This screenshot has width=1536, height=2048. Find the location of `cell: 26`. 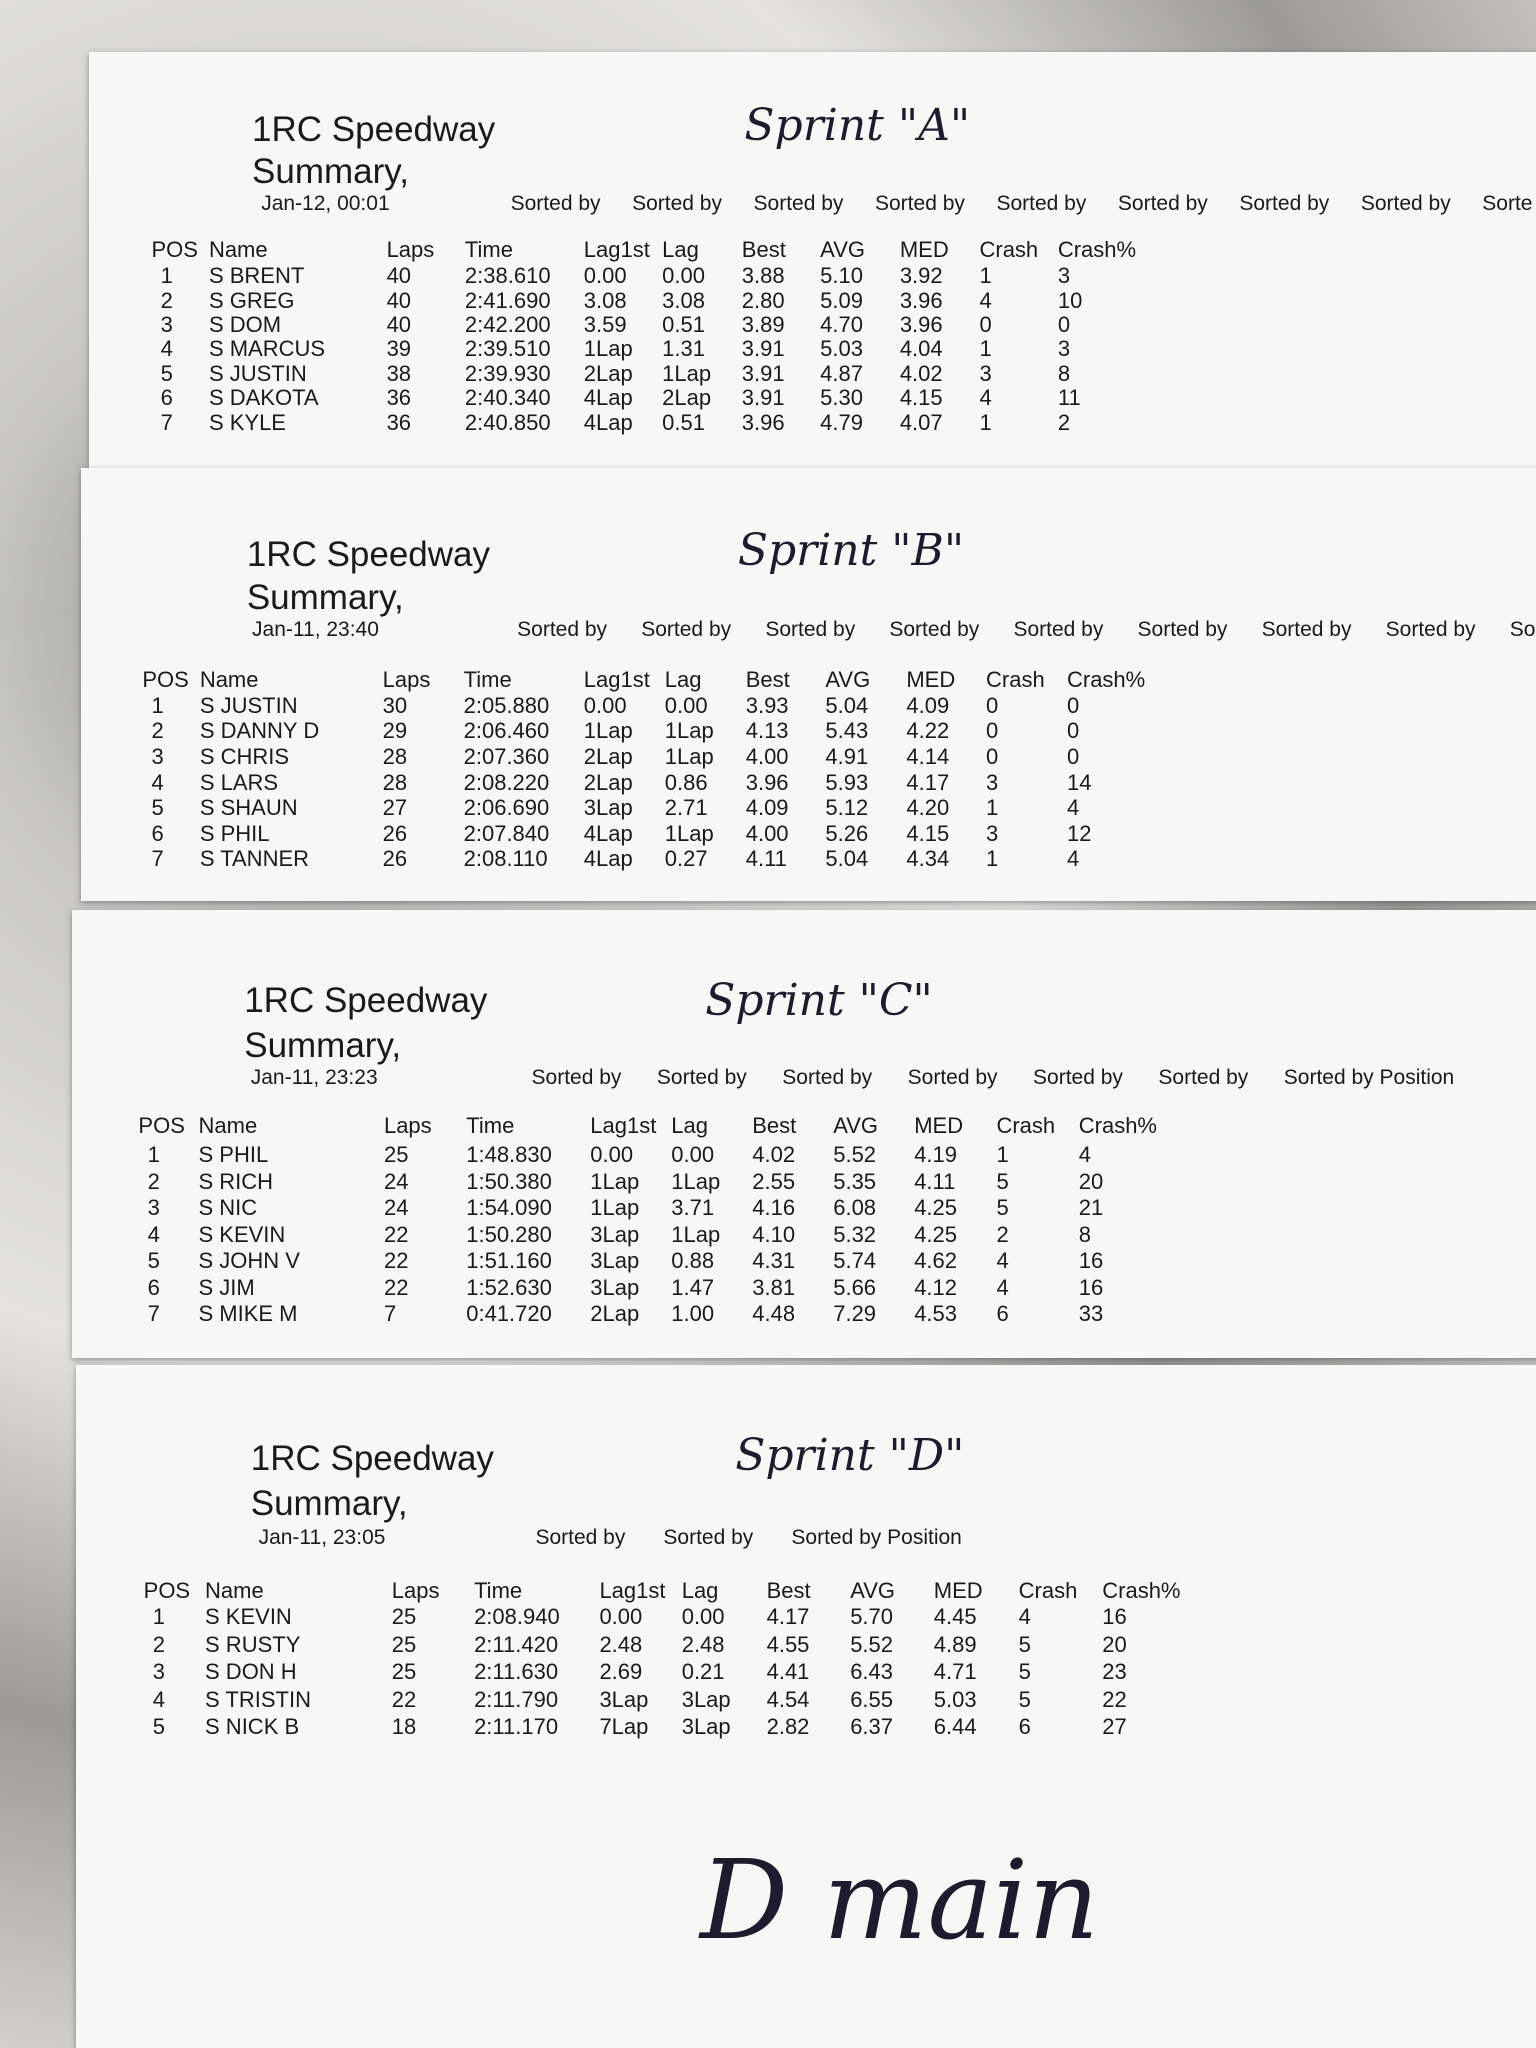

cell: 26 is located at coordinates (395, 833).